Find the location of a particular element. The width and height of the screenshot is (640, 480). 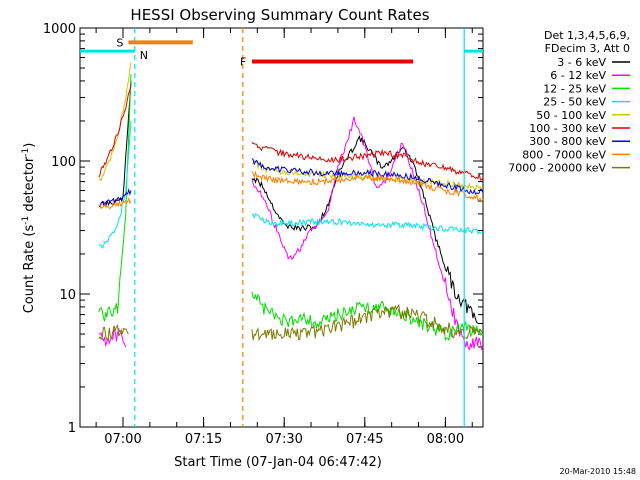

footer-date: 20-Mar-2010 15:48 is located at coordinates (598, 471).